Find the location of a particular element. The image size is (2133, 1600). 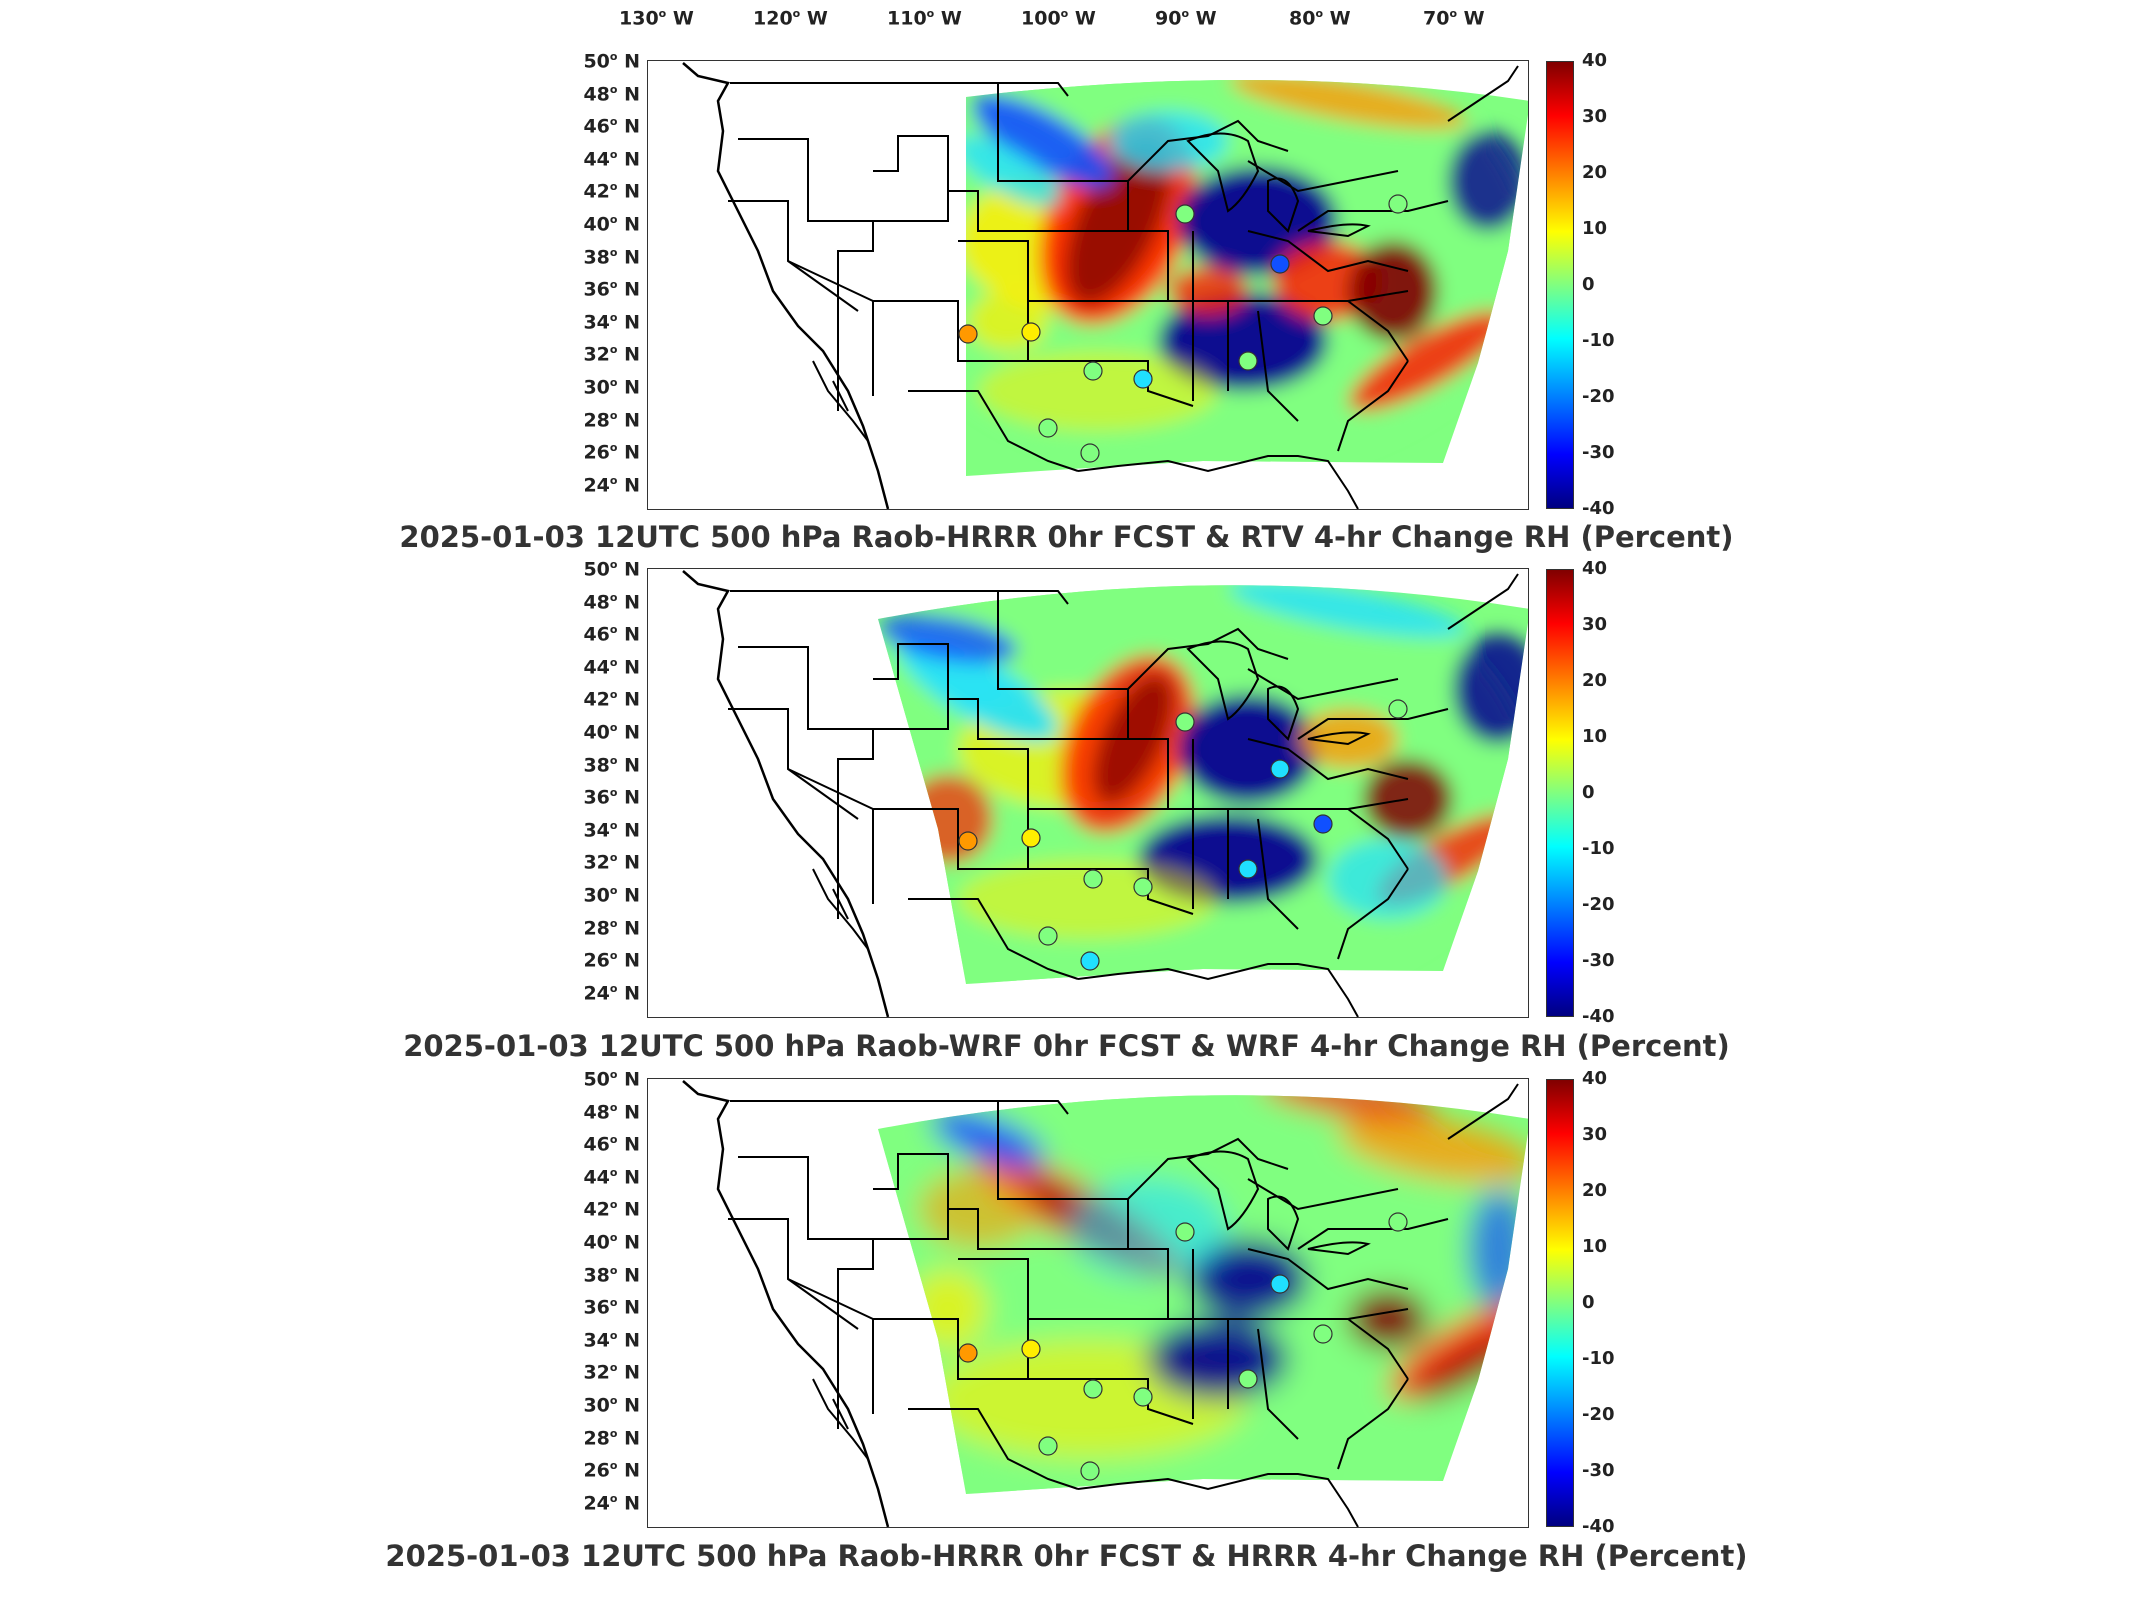

latitude-label: 34o N is located at coordinates (611, 1340).